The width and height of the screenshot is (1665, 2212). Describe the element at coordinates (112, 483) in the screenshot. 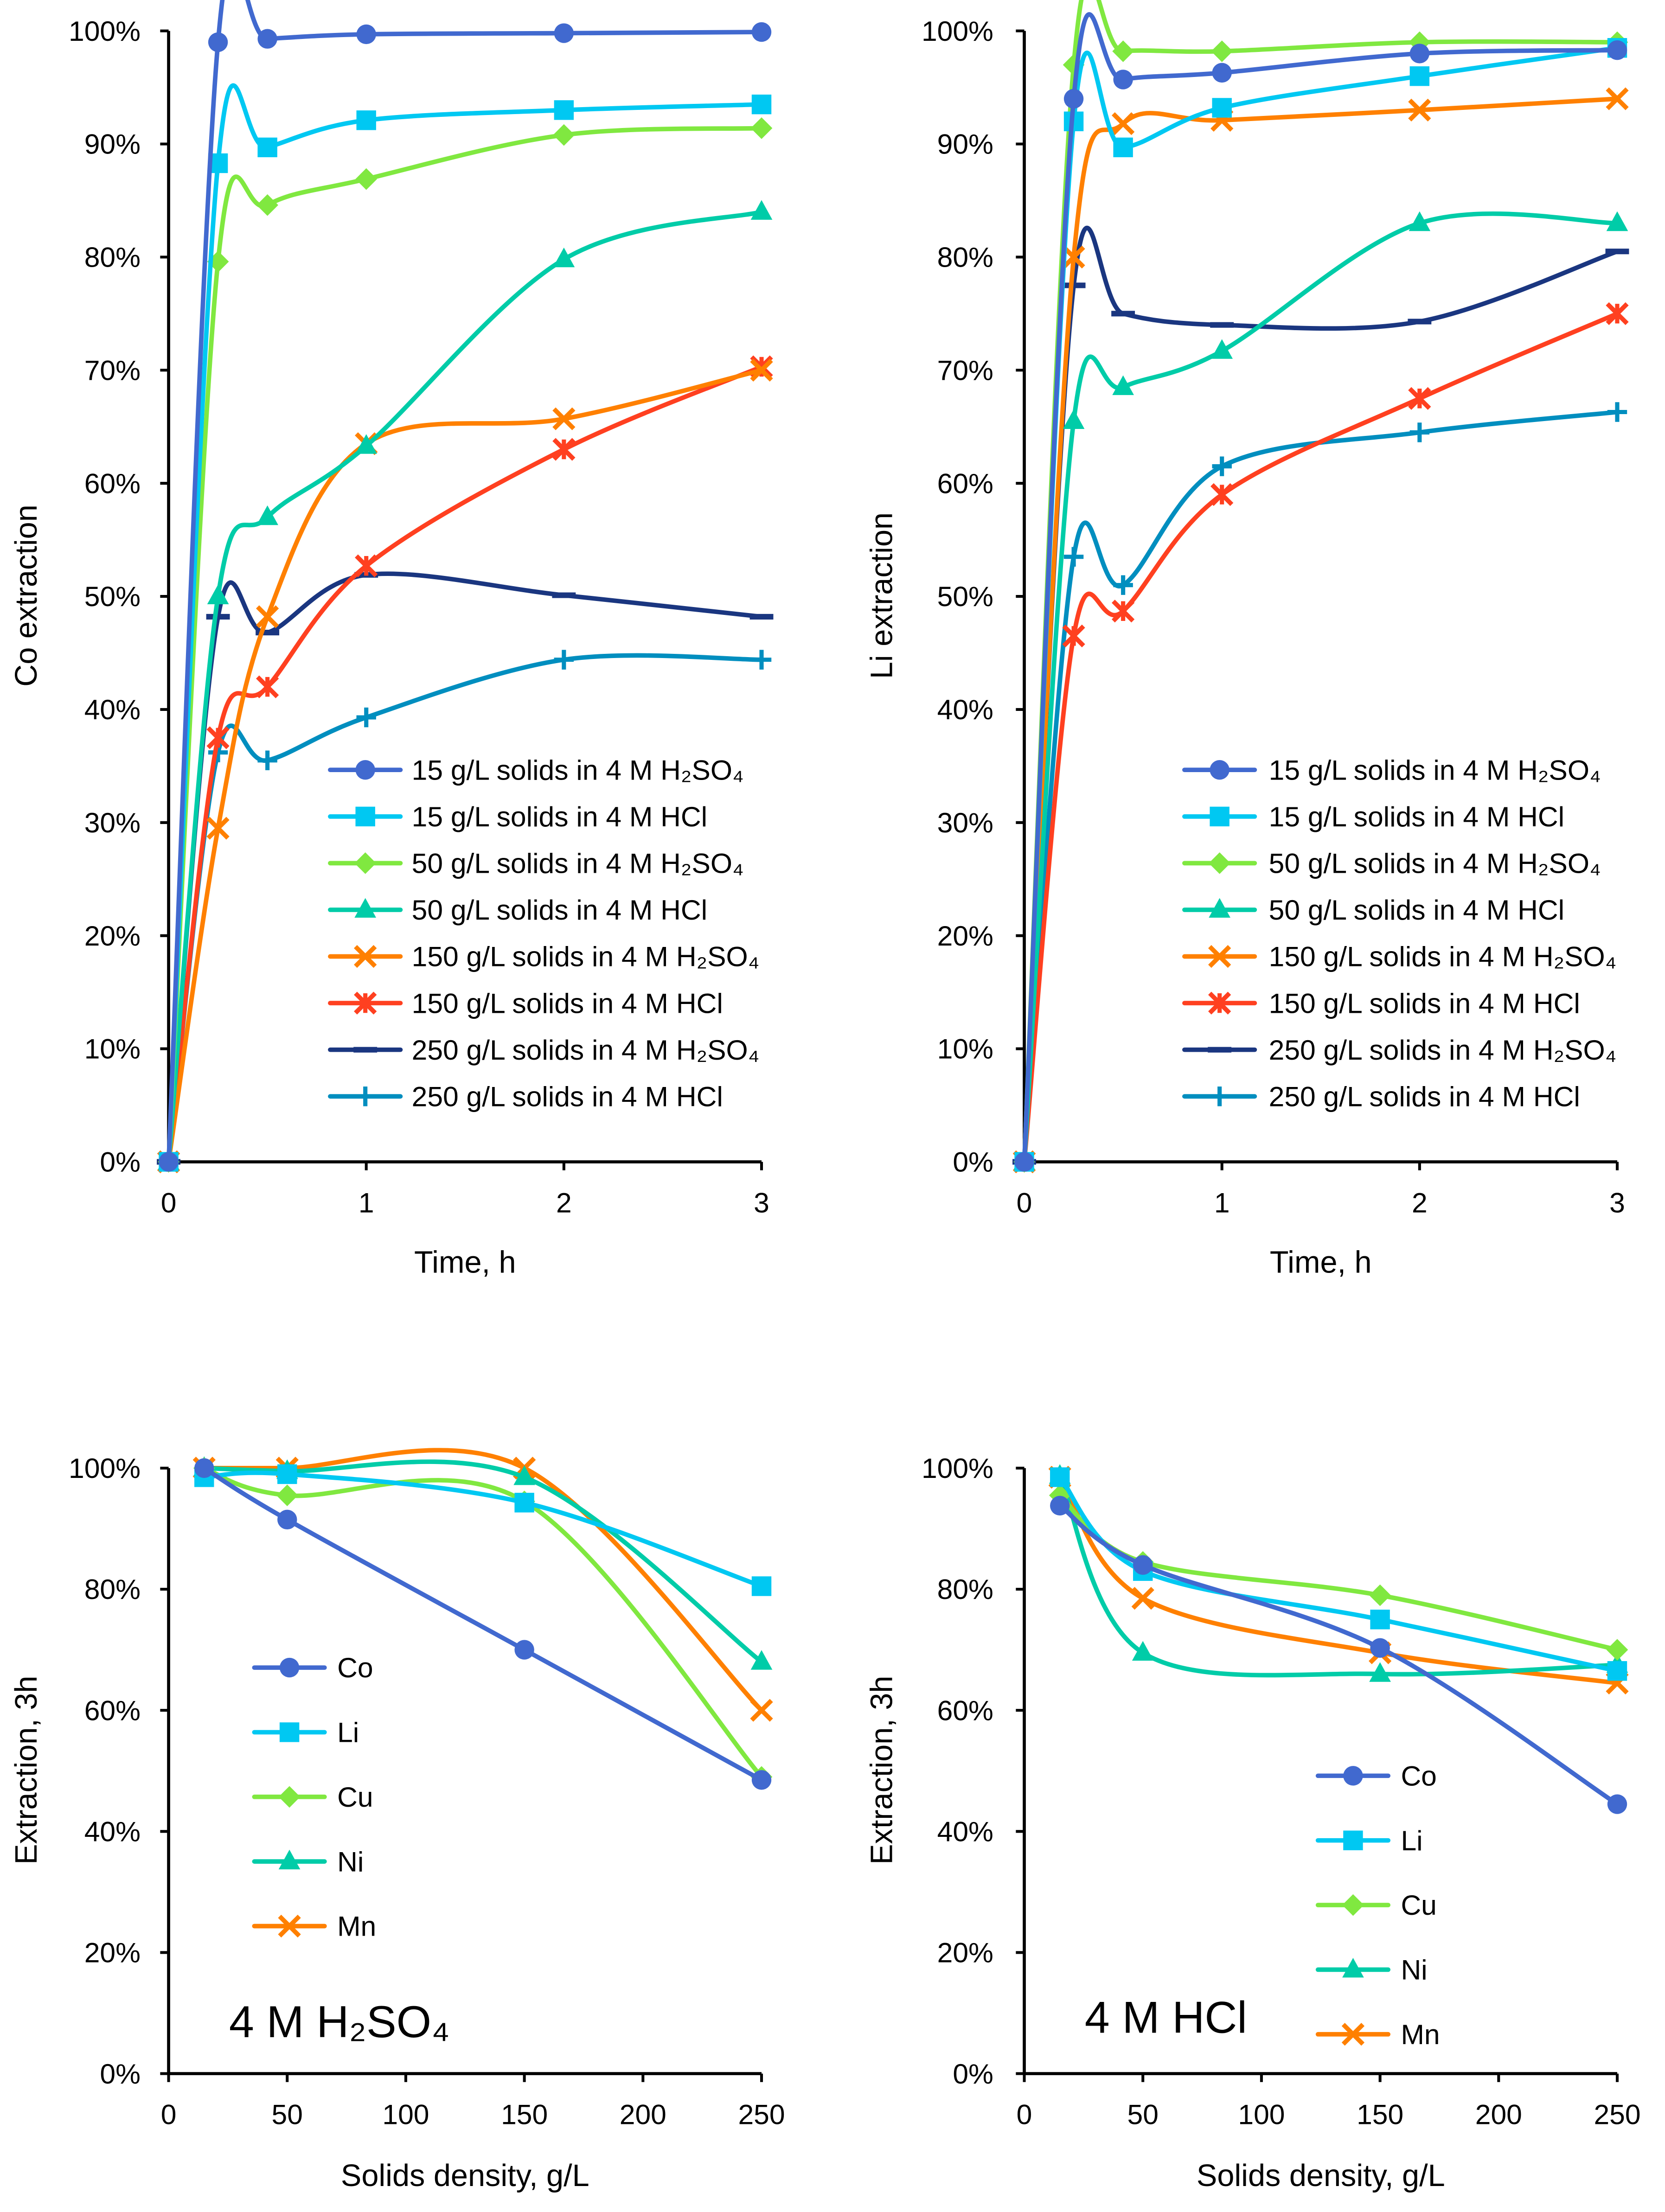

I see `y-tick-label: 60%` at that location.